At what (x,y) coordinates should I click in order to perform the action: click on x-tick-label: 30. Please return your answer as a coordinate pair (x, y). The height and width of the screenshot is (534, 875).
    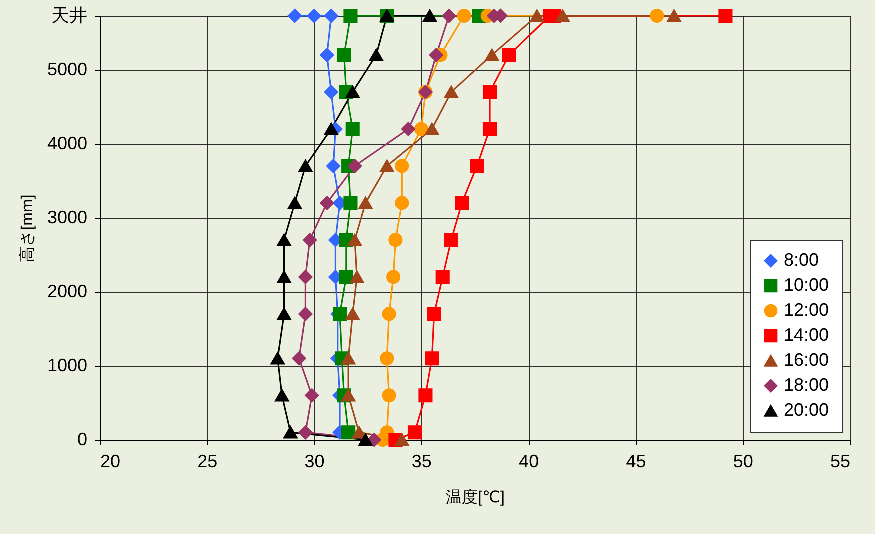
    Looking at the image, I should click on (314, 462).